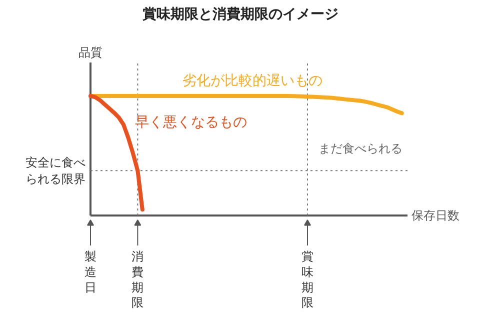  I want to click on x-tick-label: 消費期限, so click(138, 280).